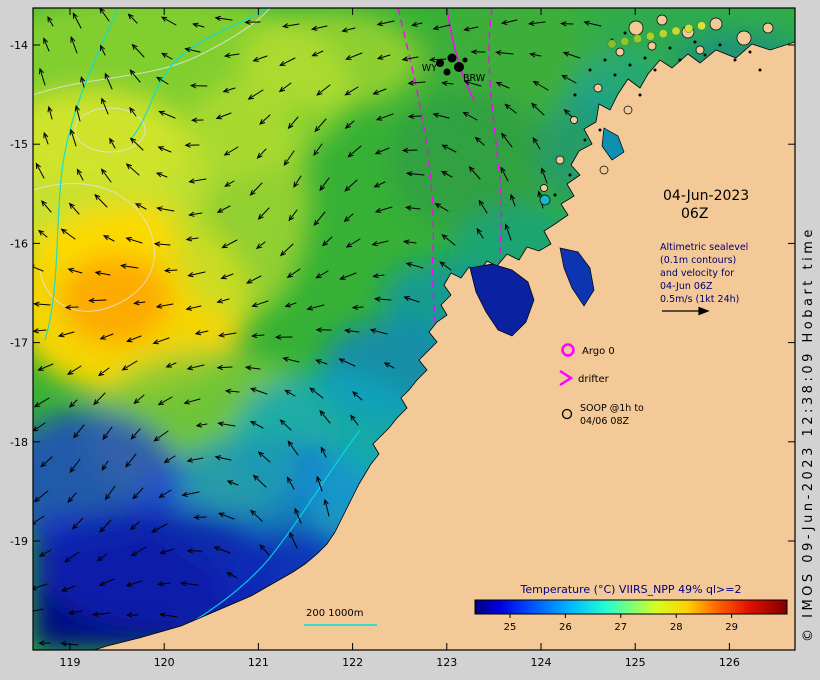 Image resolution: width=820 pixels, height=680 pixels. Describe the element at coordinates (706, 196) in the screenshot. I see `datetime-line1: 04-Jun-2023` at that location.